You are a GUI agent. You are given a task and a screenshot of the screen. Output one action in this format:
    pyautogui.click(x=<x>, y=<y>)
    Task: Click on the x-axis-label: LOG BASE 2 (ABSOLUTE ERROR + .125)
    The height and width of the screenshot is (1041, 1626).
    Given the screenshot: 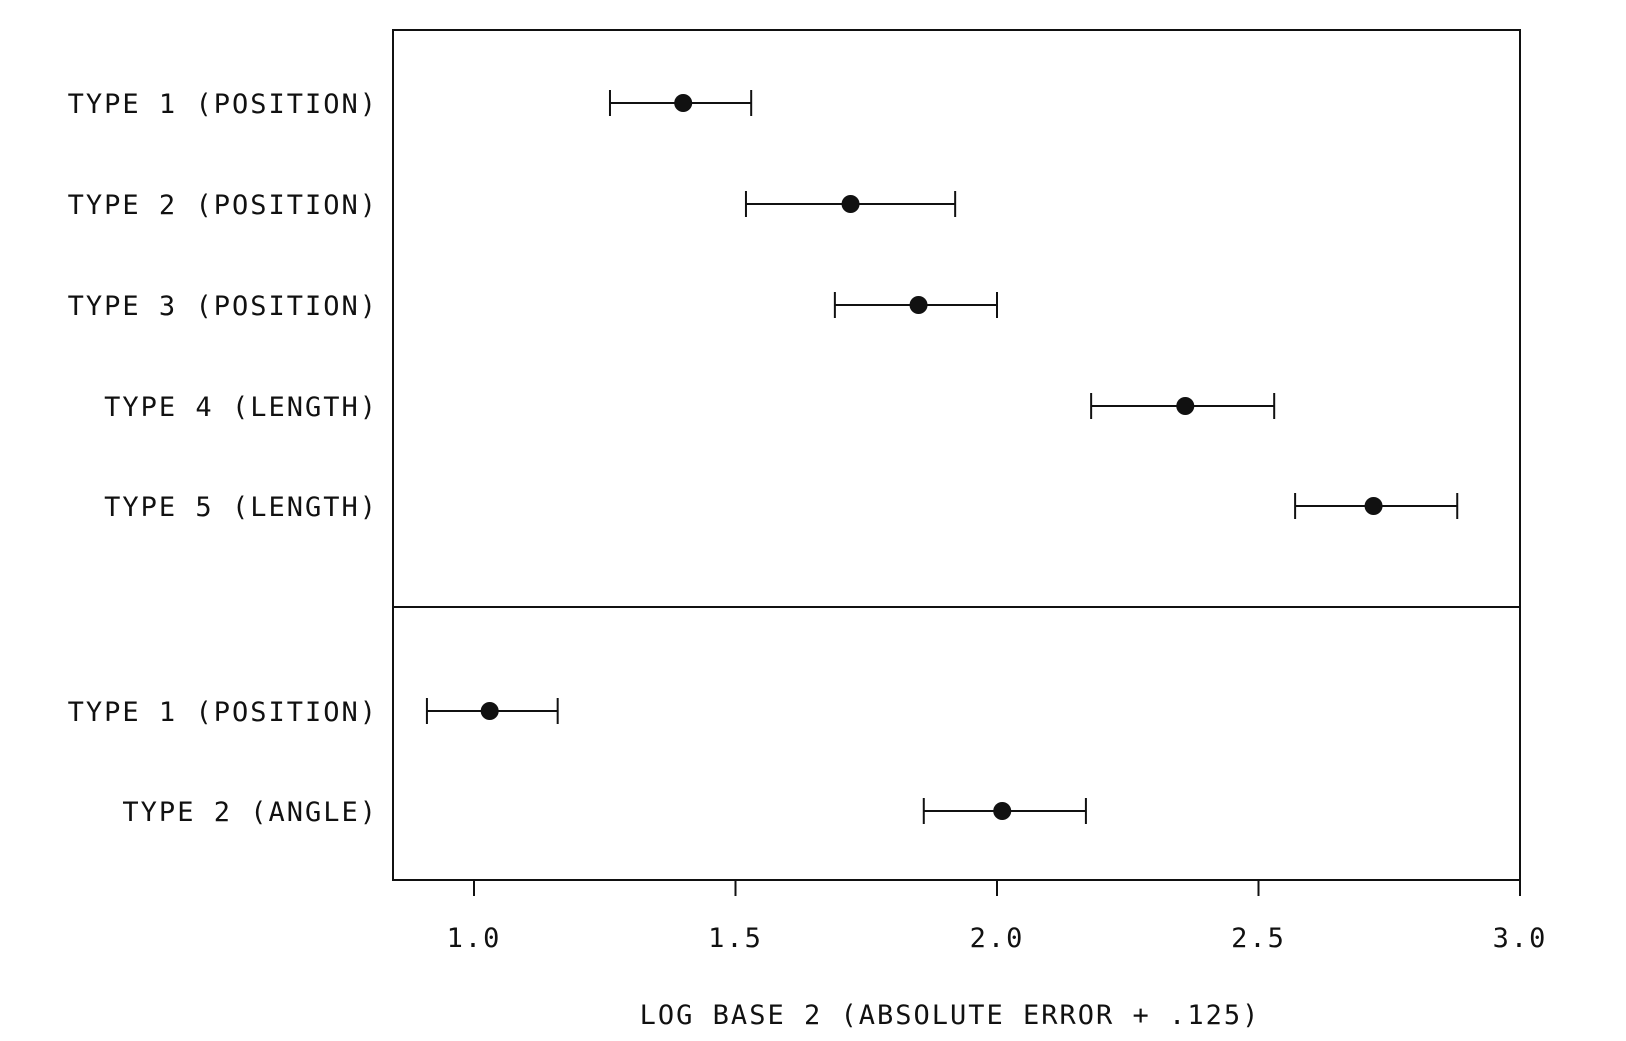 What is the action you would take?
    pyautogui.click(x=950, y=1015)
    